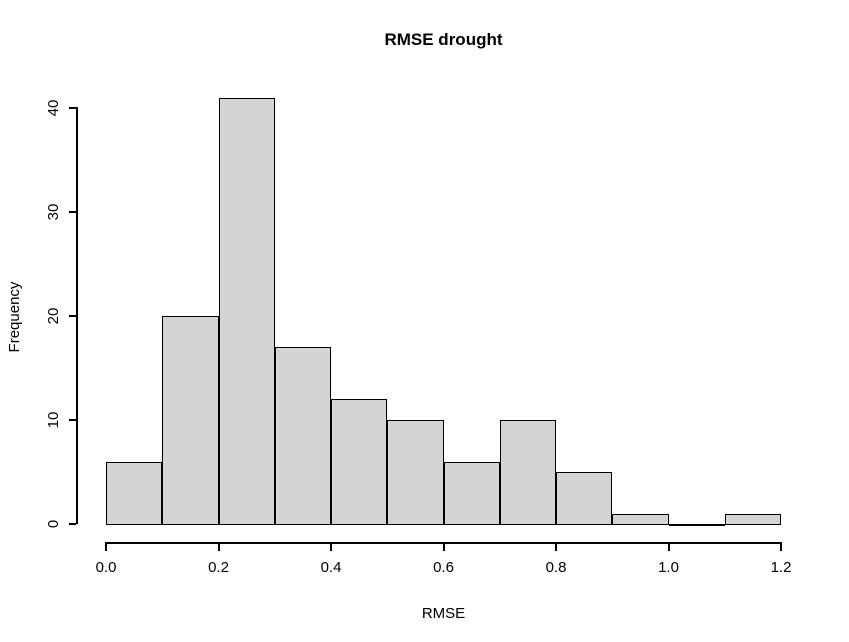  What do you see at coordinates (331, 567) in the screenshot?
I see `x-tick-label: 0.4` at bounding box center [331, 567].